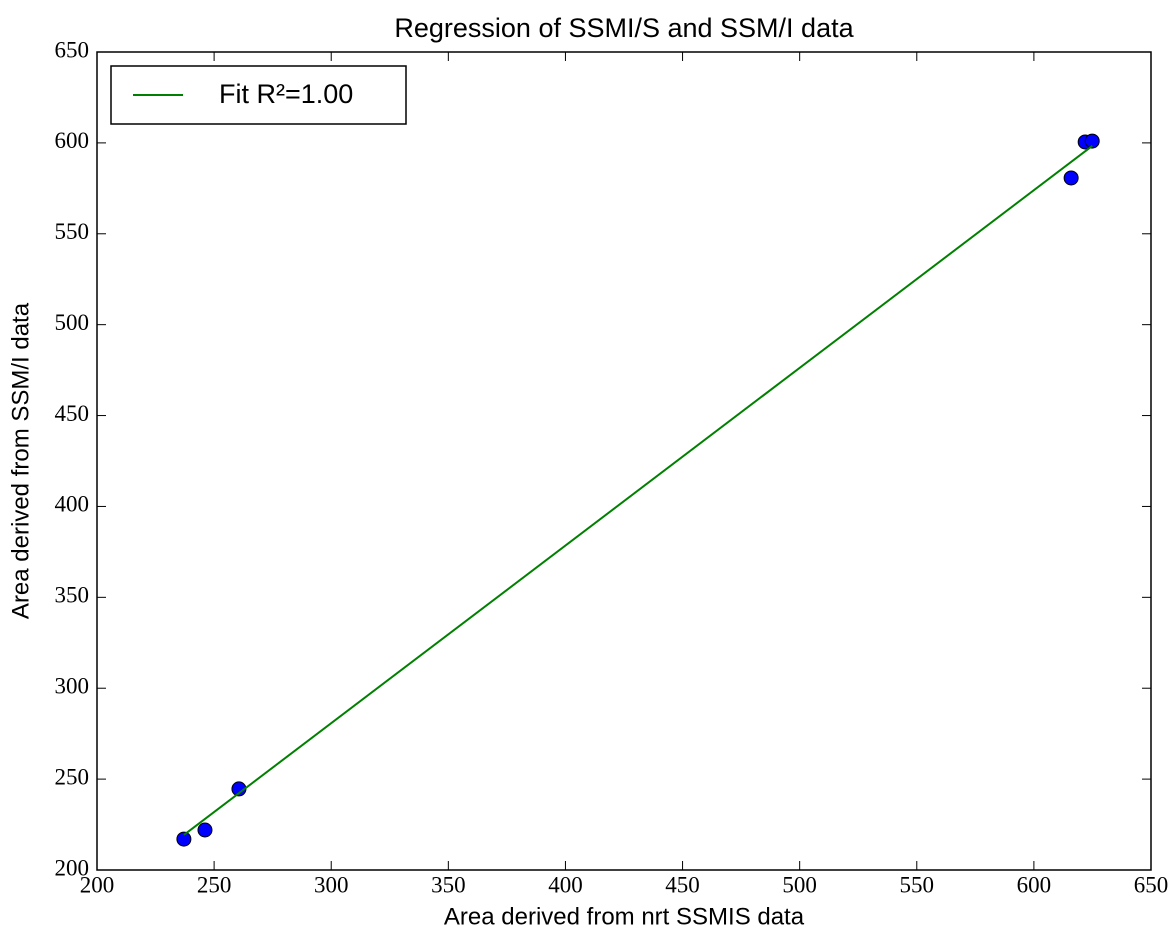 The image size is (1176, 936). What do you see at coordinates (331, 884) in the screenshot?
I see `x-tick-label: 300` at bounding box center [331, 884].